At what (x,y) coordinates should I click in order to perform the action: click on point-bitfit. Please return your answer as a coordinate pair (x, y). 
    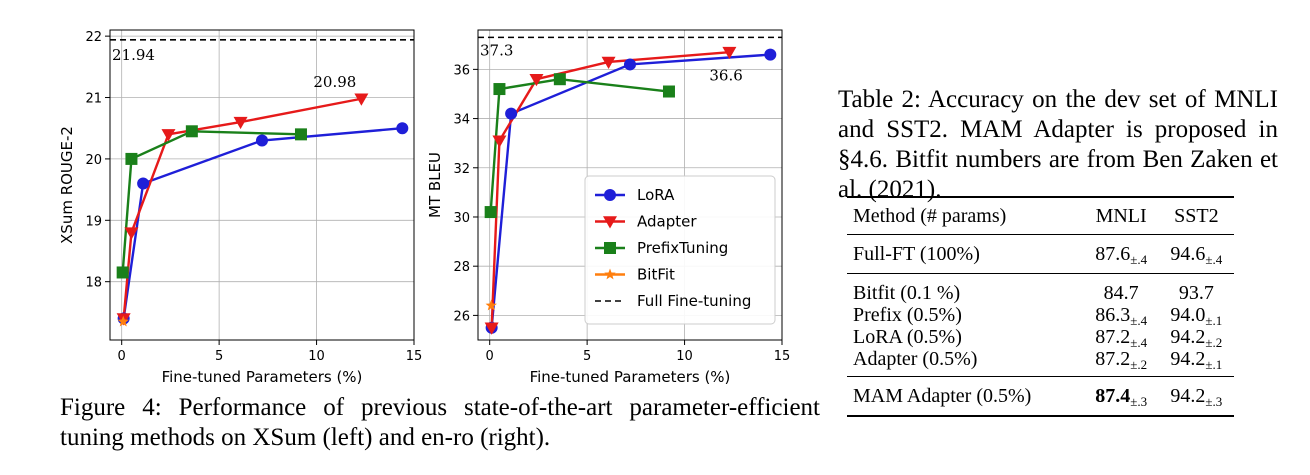
    Looking at the image, I should click on (123, 321).